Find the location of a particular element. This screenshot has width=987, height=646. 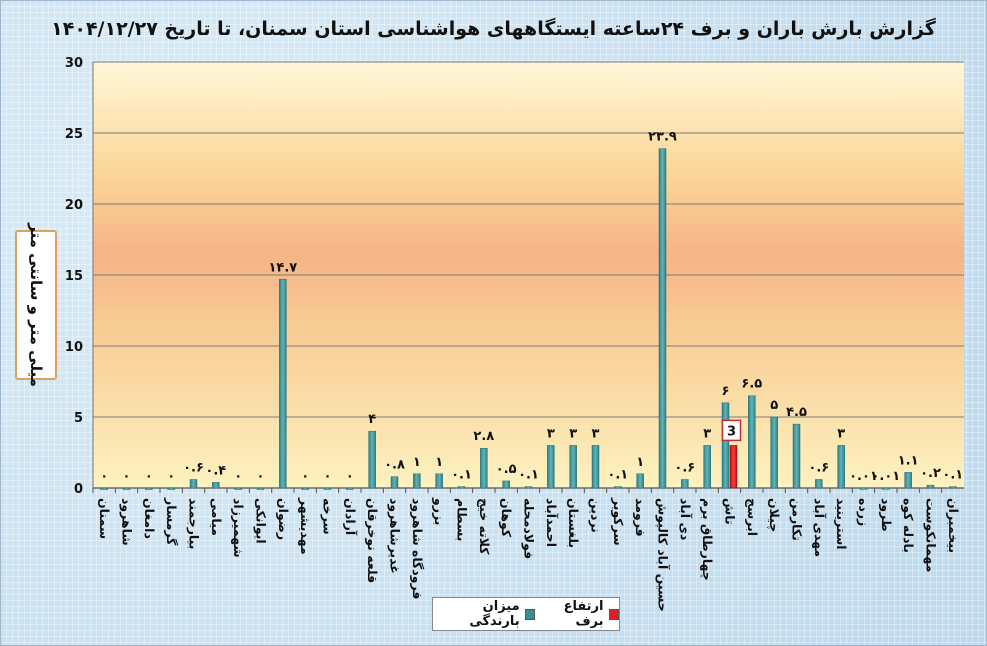

y-tick-label: 25 is located at coordinates (74, 134).